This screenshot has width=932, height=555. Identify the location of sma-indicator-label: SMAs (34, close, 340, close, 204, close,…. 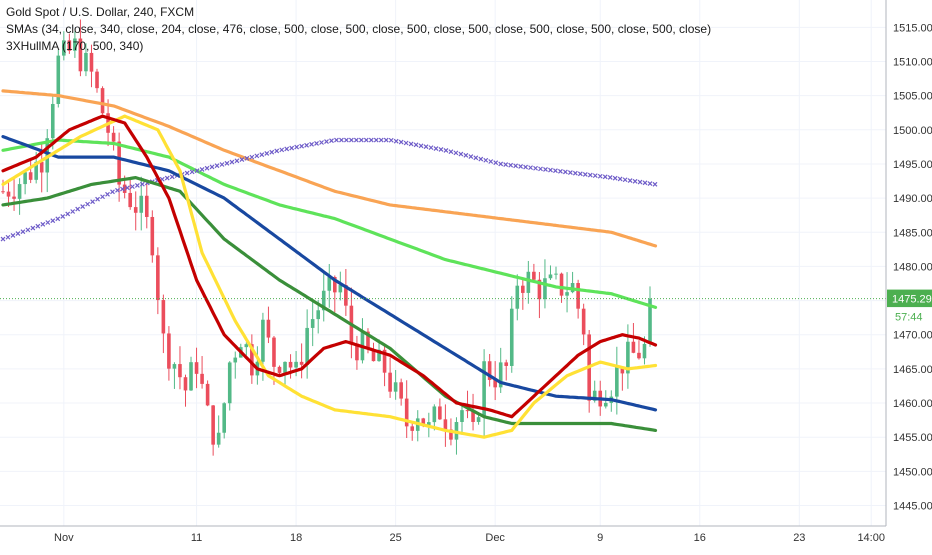
(359, 29).